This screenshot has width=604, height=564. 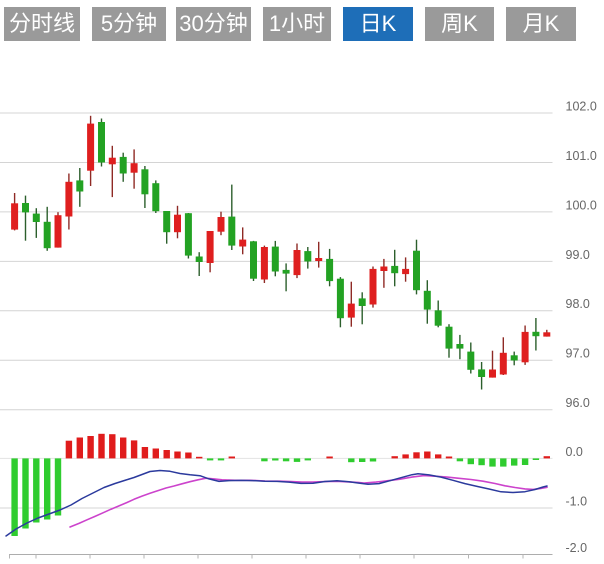 What do you see at coordinates (581, 205) in the screenshot?
I see `svg-text: 100.0` at bounding box center [581, 205].